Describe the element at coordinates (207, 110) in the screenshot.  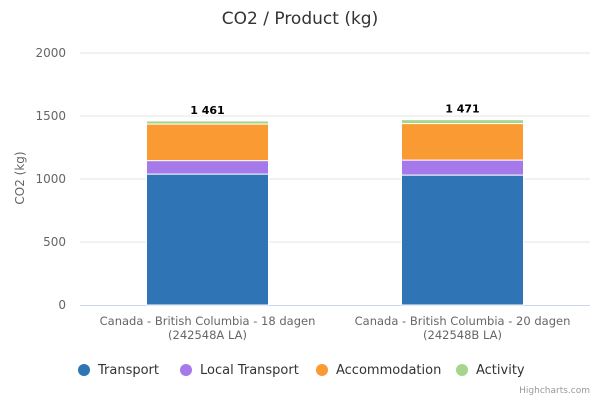
I see `total-data-label: 1 461` at that location.